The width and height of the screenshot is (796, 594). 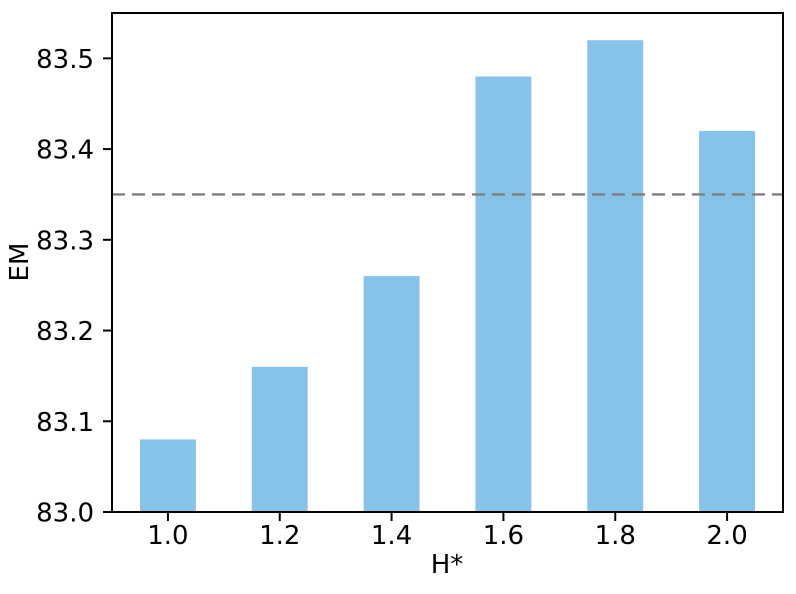 I want to click on y-tick-label: 83.5, so click(x=65, y=60).